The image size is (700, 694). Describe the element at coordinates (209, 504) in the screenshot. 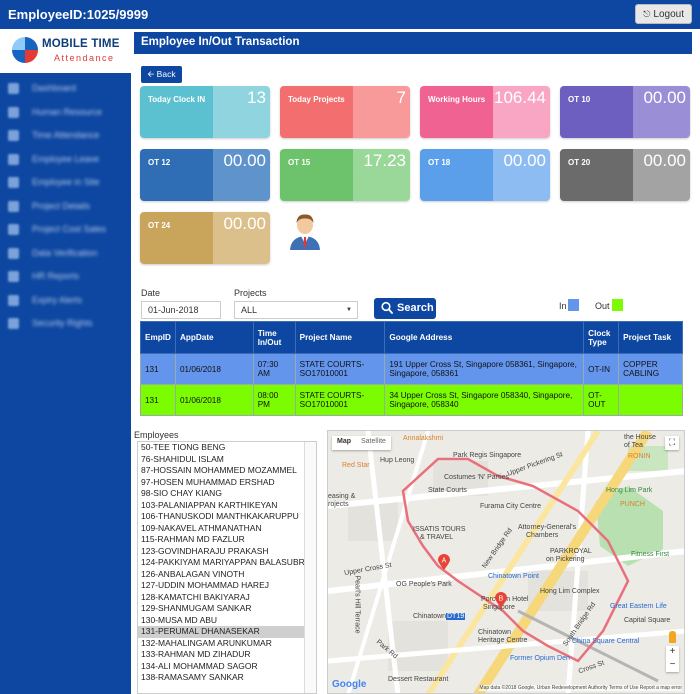

I see `list-item: 103-PALANIAPPAN KARTHIKEYAN` at that location.